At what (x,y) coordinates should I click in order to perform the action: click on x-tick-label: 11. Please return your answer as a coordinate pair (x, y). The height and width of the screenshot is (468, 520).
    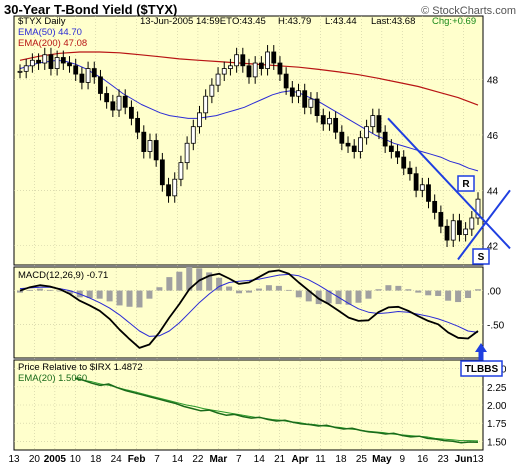
    Looking at the image, I should click on (320, 459).